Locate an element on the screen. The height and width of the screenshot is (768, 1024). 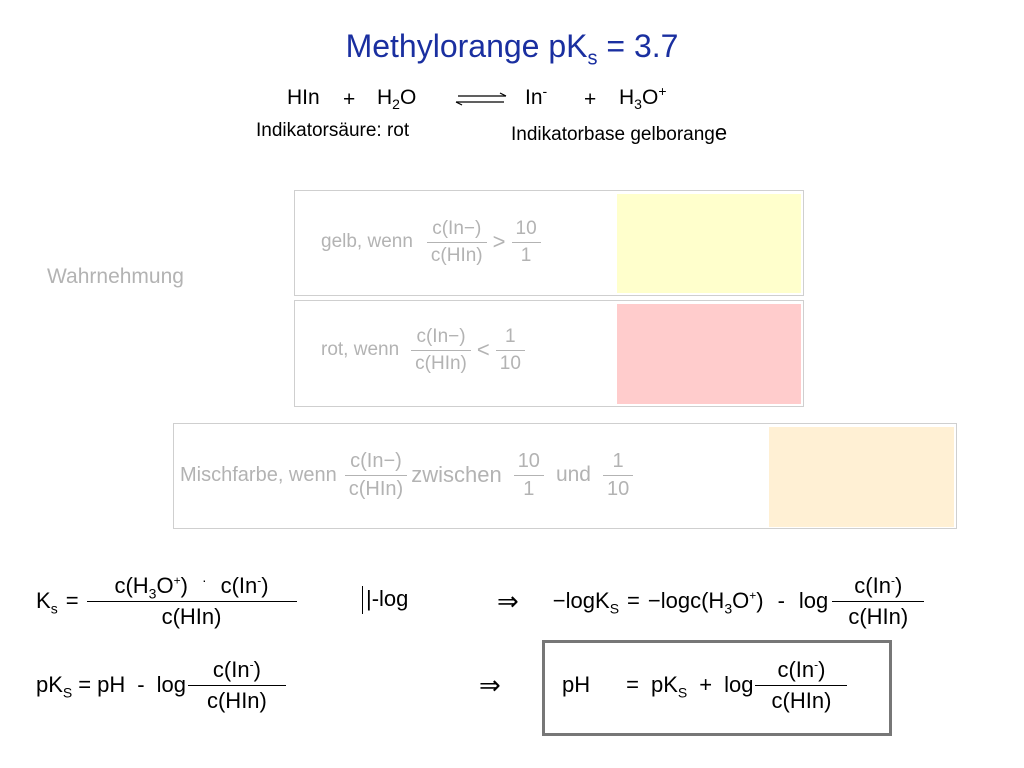
ks-equation: Ks = c(H3O+) · c(In-) c(HIn) is located at coordinates (166, 601).